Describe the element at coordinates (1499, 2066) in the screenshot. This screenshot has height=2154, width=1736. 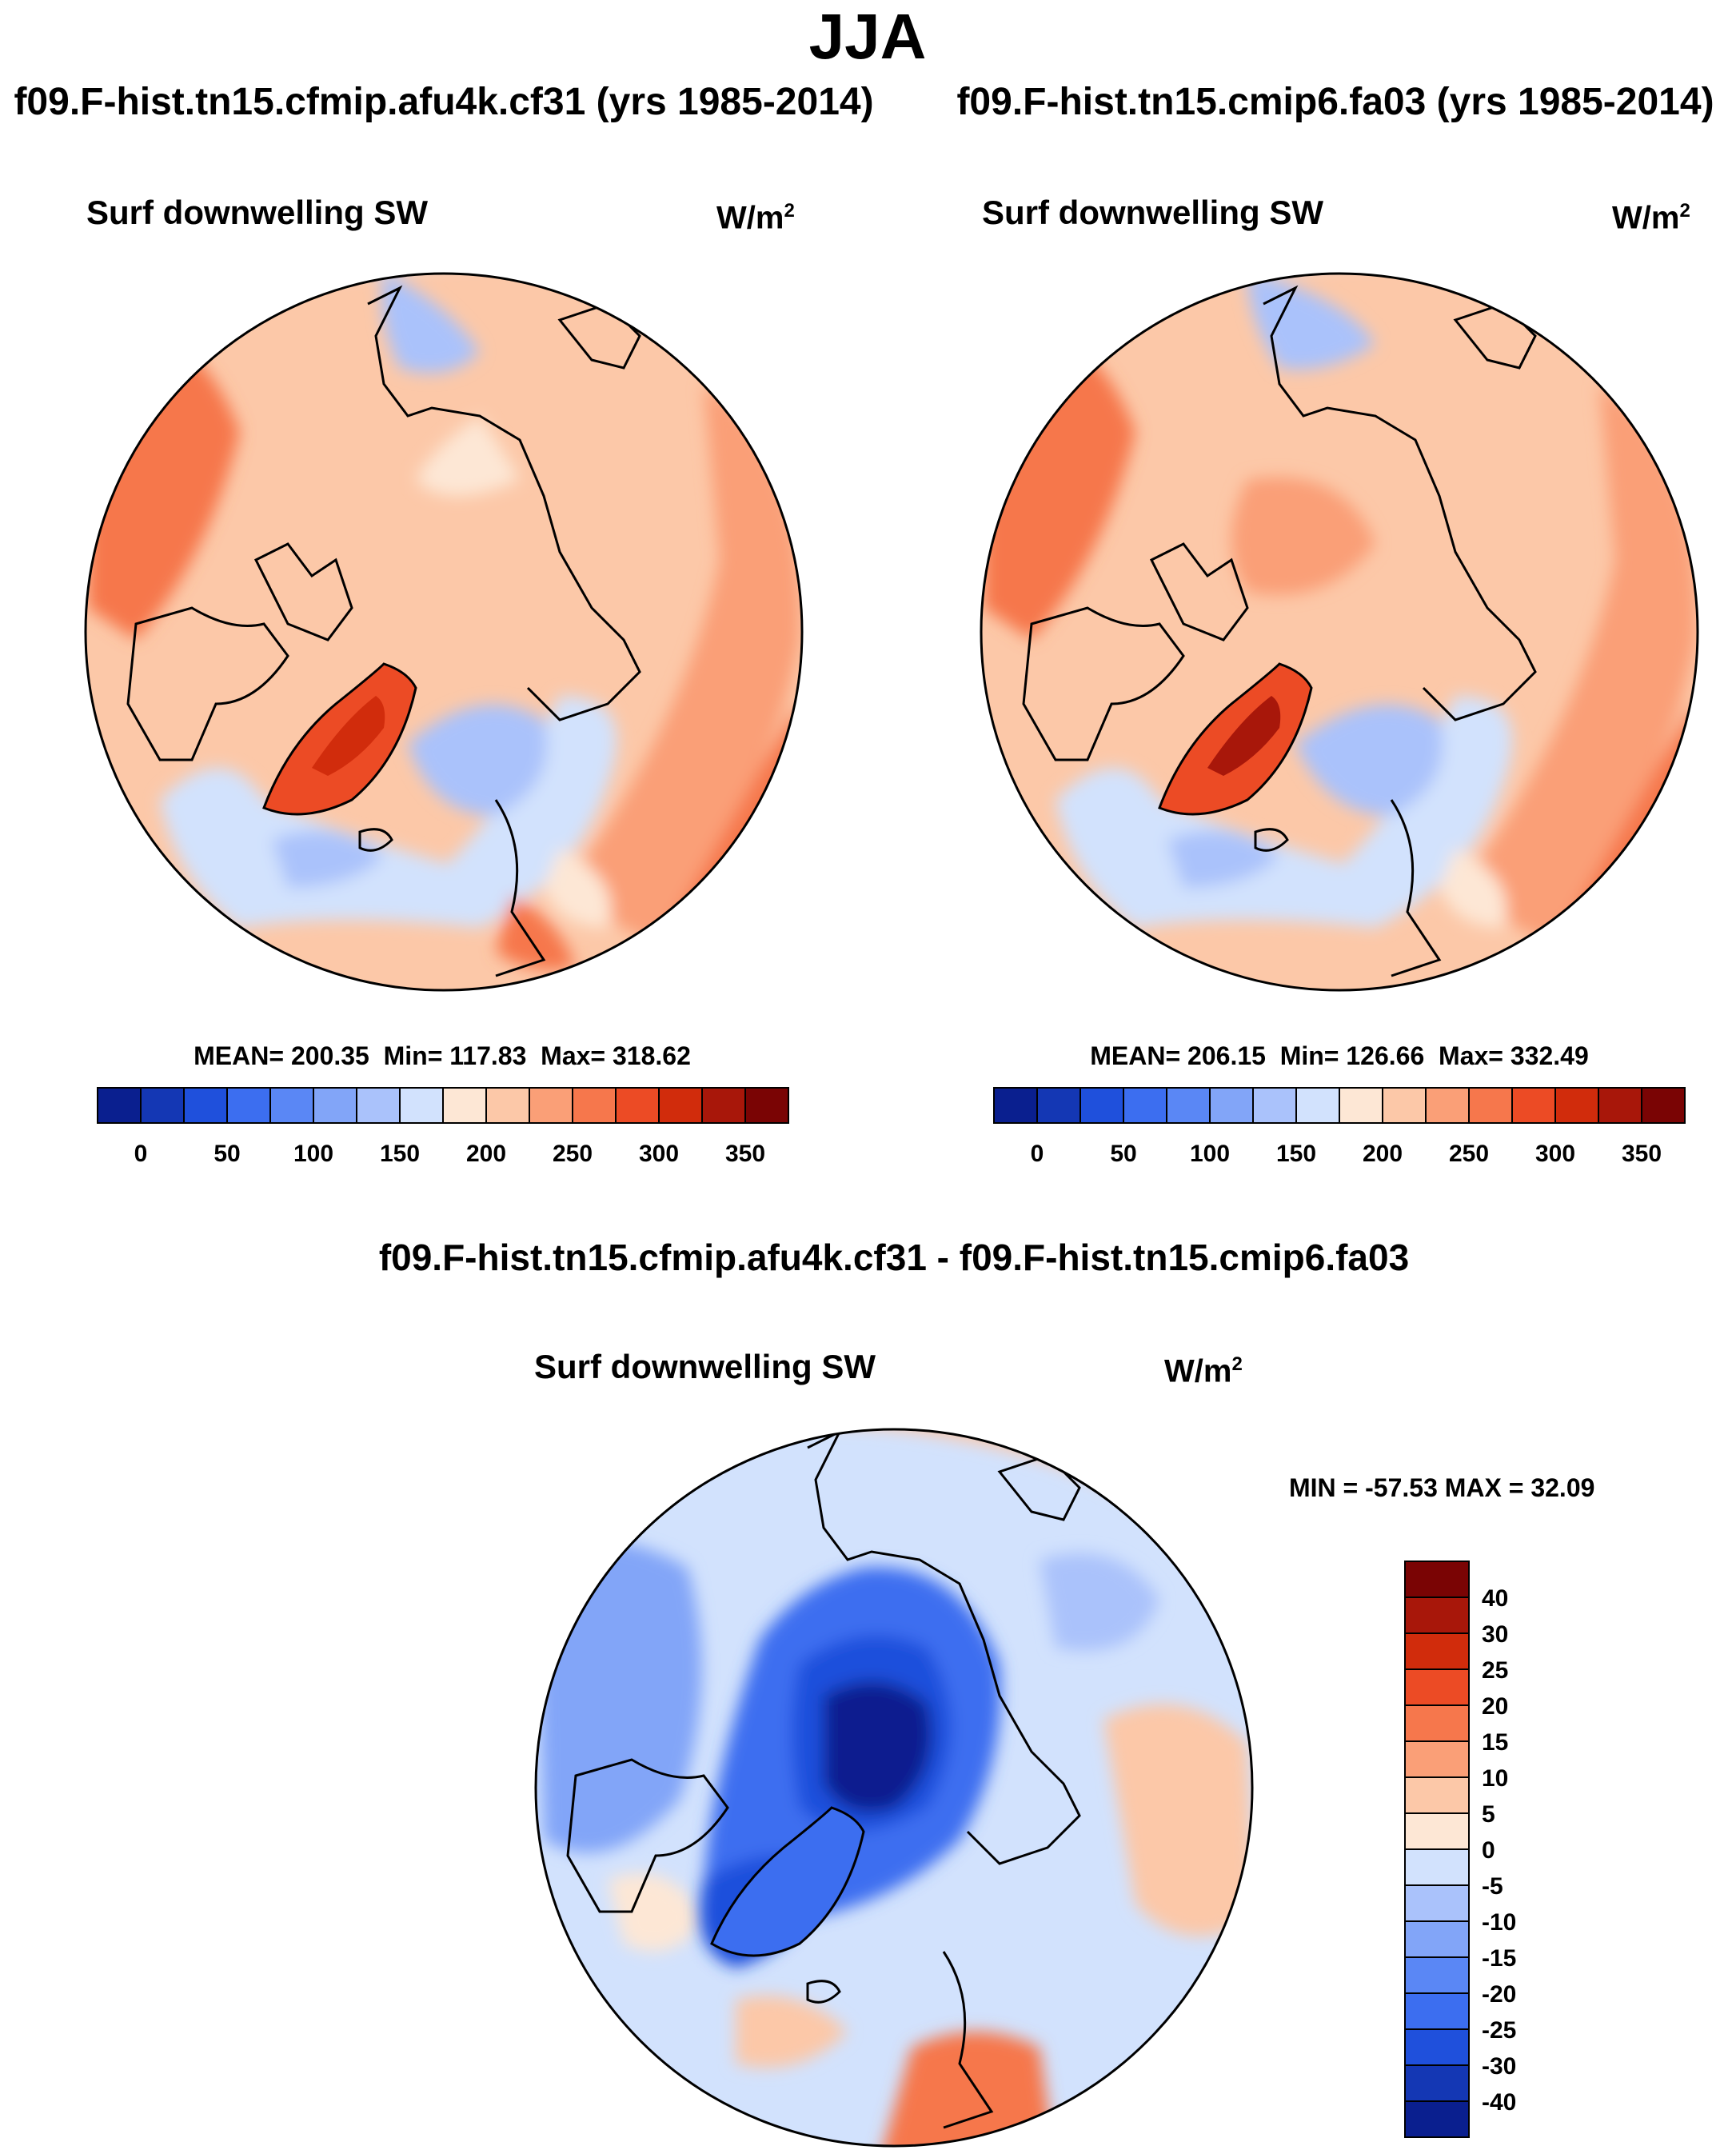
I see `diff-colorbar-tick-label: -30` at that location.